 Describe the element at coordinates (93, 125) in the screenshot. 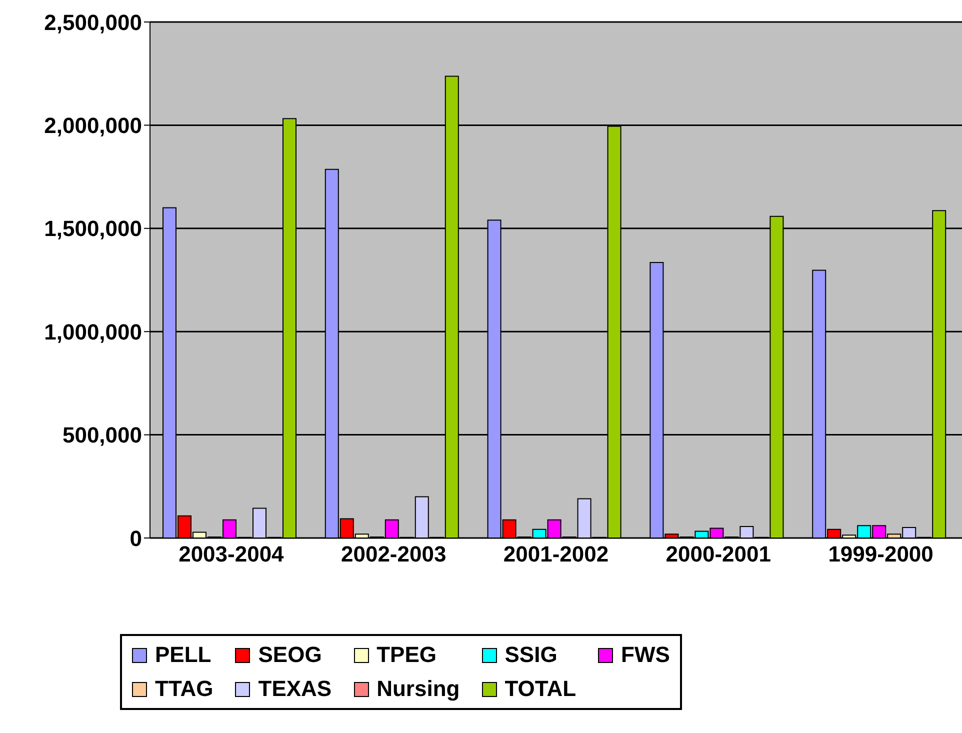

I see `y-tick-label: 2,000,000` at that location.